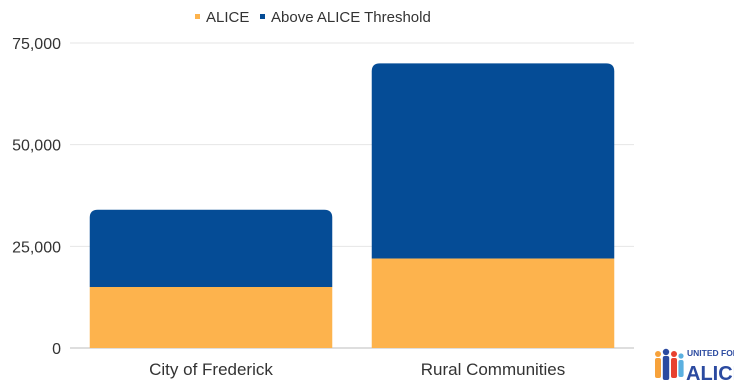  What do you see at coordinates (227, 17) in the screenshot?
I see `legend-label: ALICE` at bounding box center [227, 17].